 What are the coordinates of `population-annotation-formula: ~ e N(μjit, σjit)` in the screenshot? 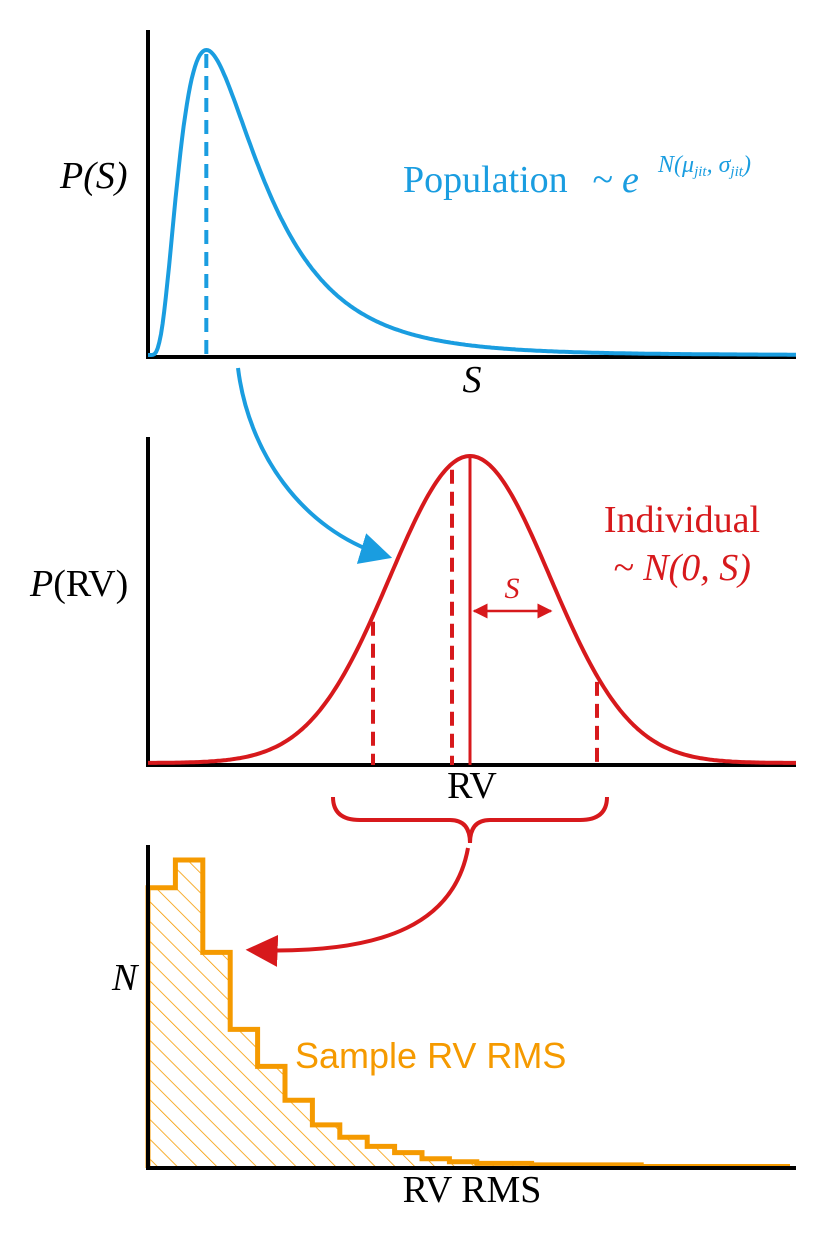 It's located at (671, 176).